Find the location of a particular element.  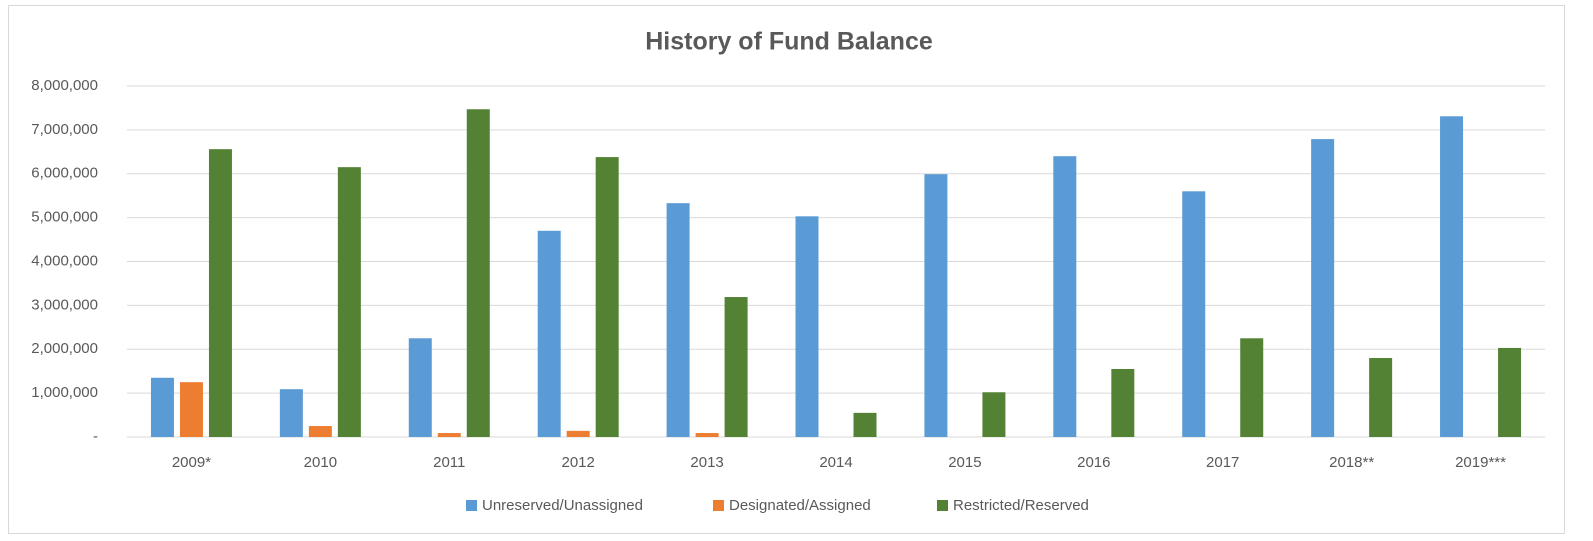

legend-label: Designated/Assigned is located at coordinates (800, 505).